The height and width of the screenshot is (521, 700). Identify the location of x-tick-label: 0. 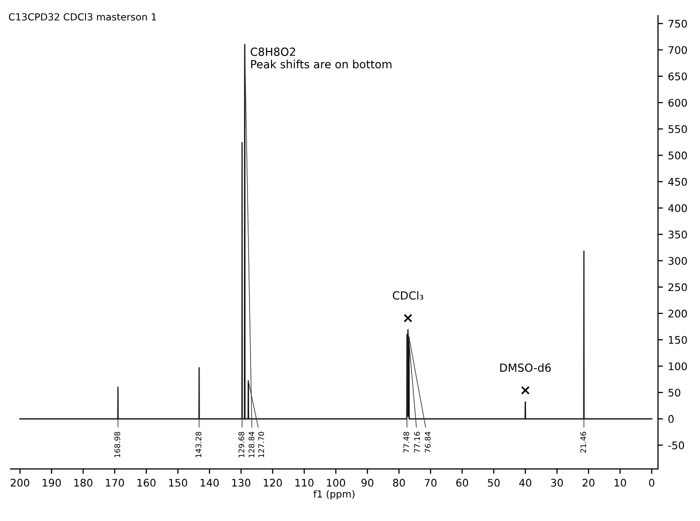
(651, 482).